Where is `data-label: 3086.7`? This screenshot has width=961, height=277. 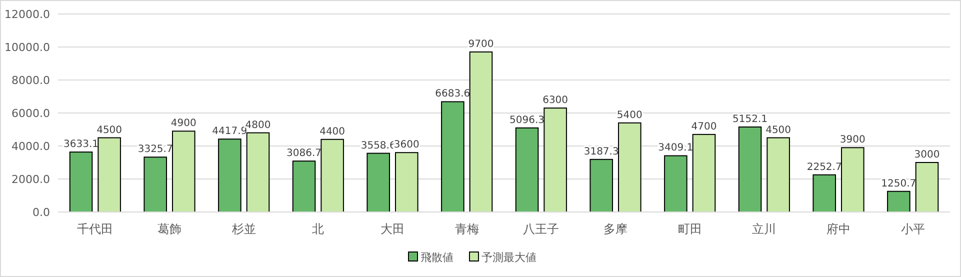
data-label: 3086.7 is located at coordinates (304, 154).